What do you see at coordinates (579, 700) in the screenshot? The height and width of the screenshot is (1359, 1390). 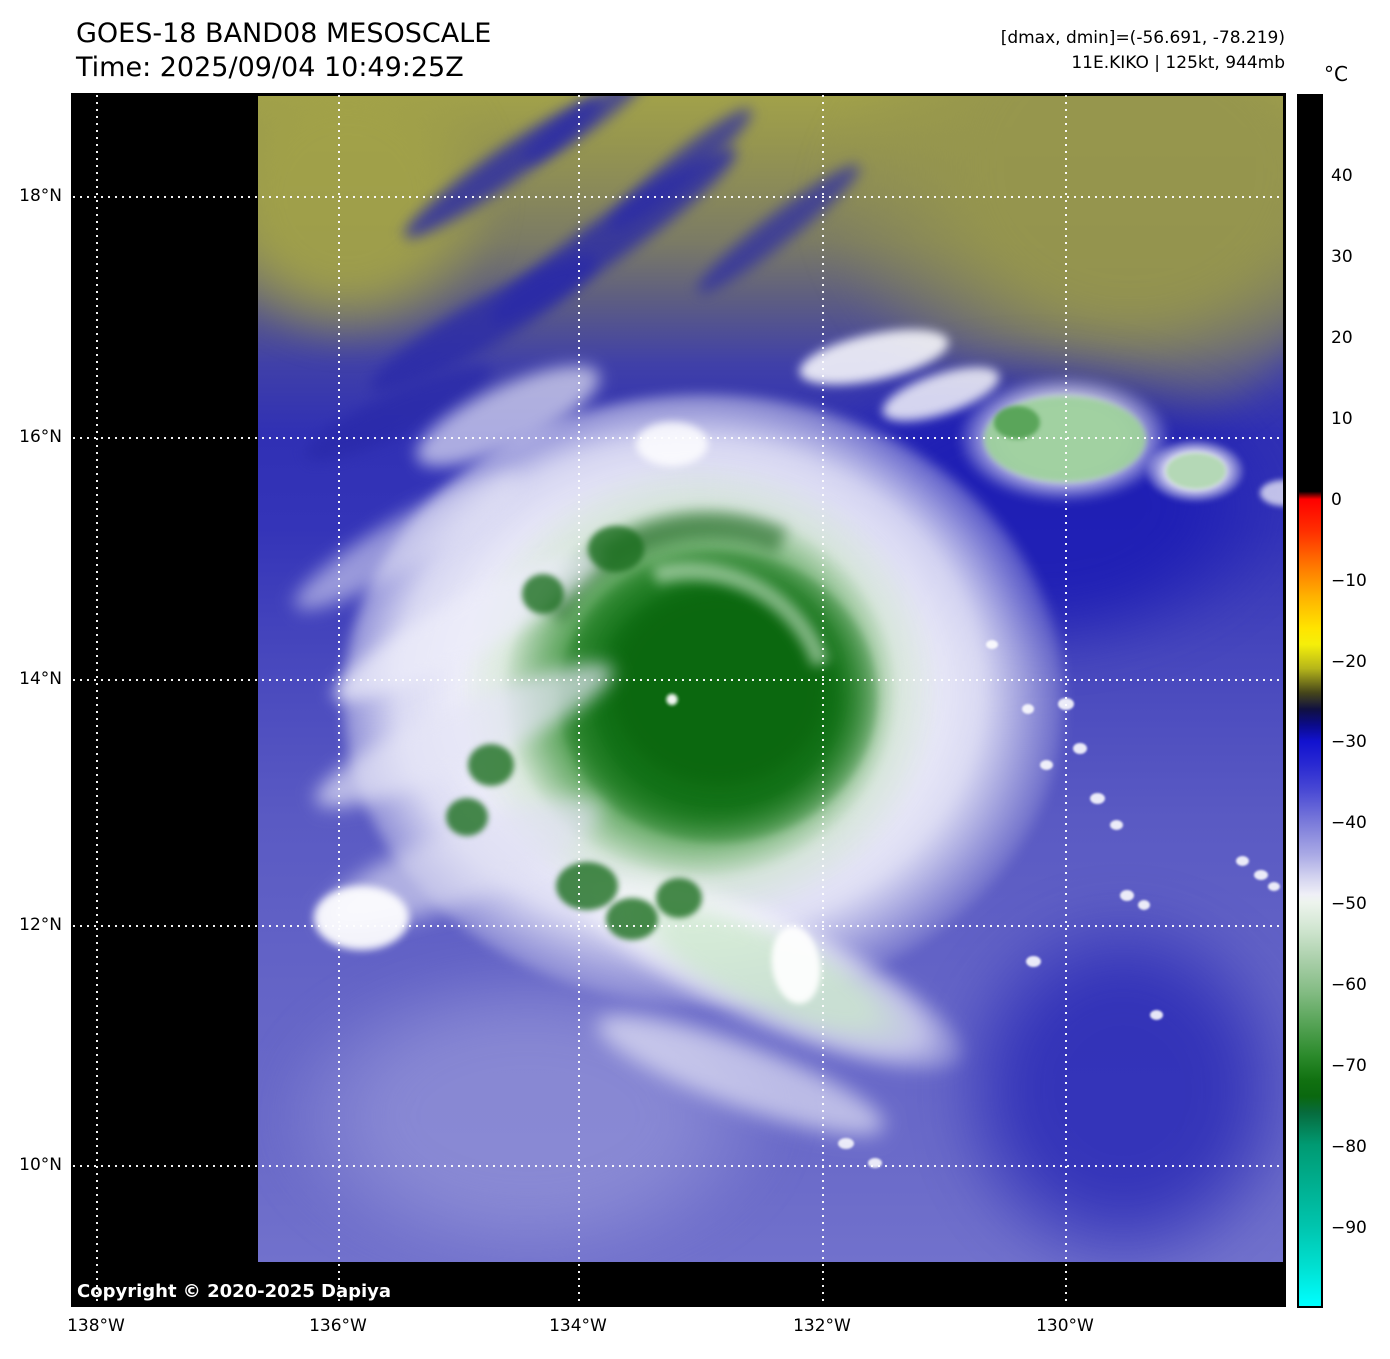 I see `gridline-lon-134w` at bounding box center [579, 700].